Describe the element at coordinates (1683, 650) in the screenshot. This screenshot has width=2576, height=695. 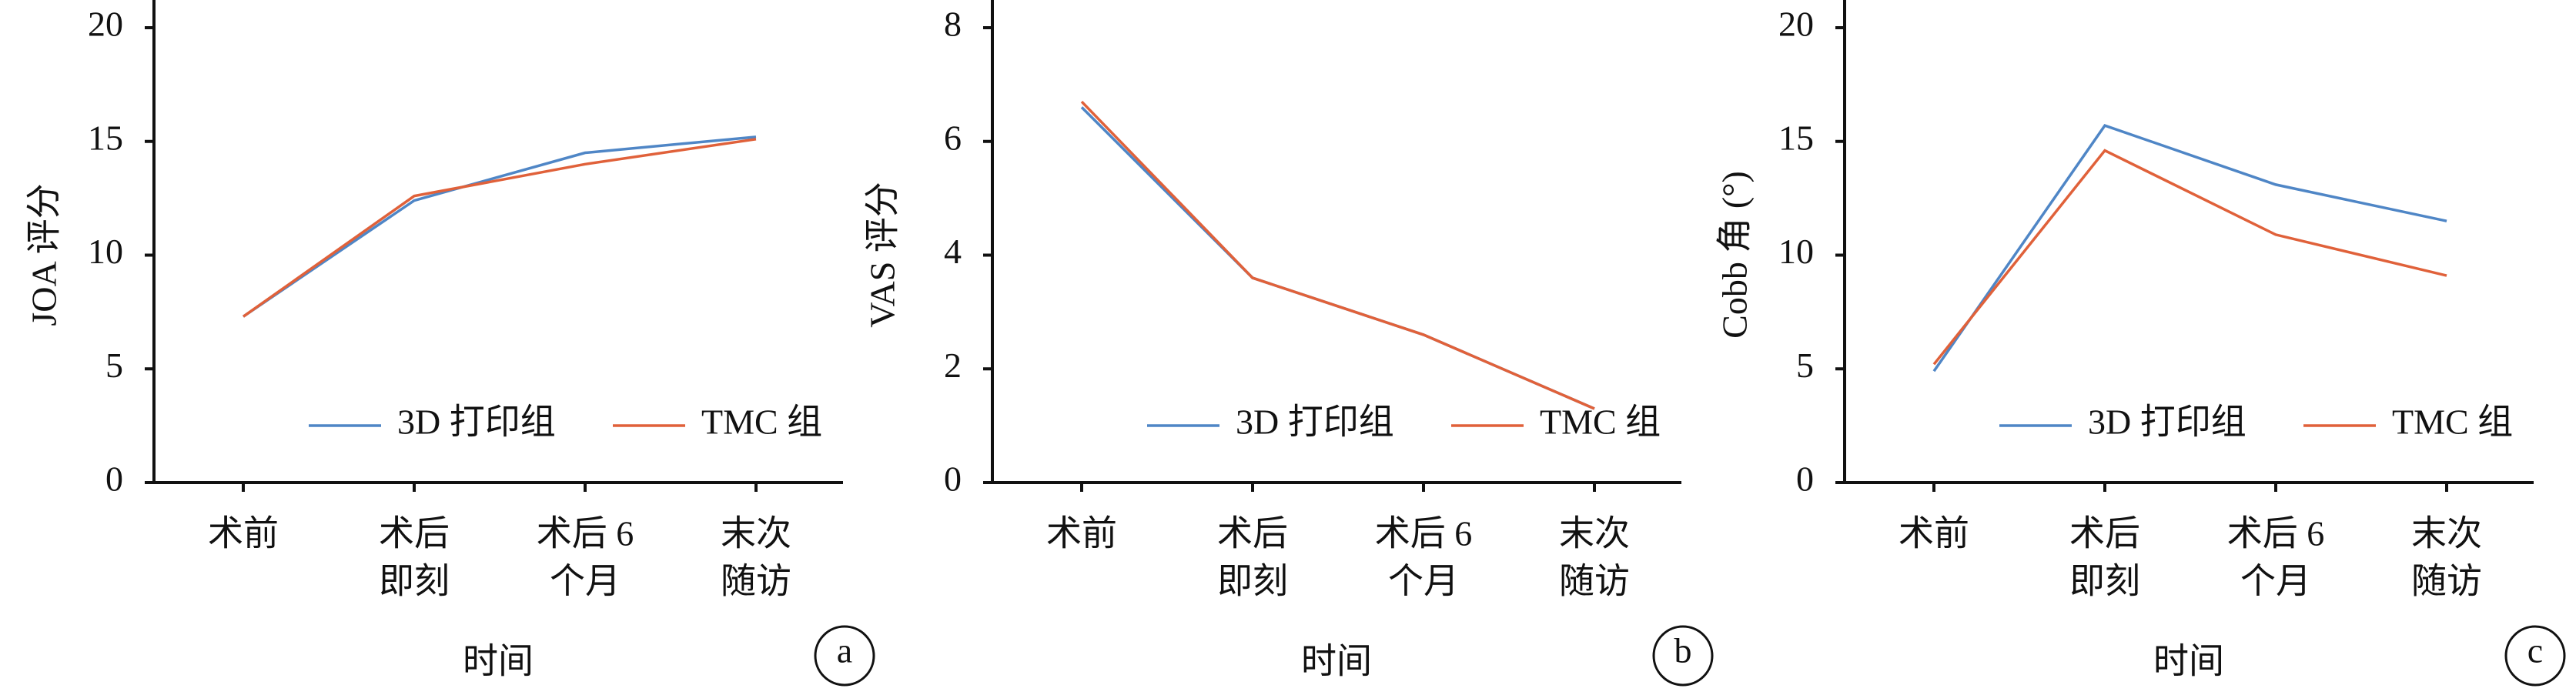
I see `panel-label: b` at that location.